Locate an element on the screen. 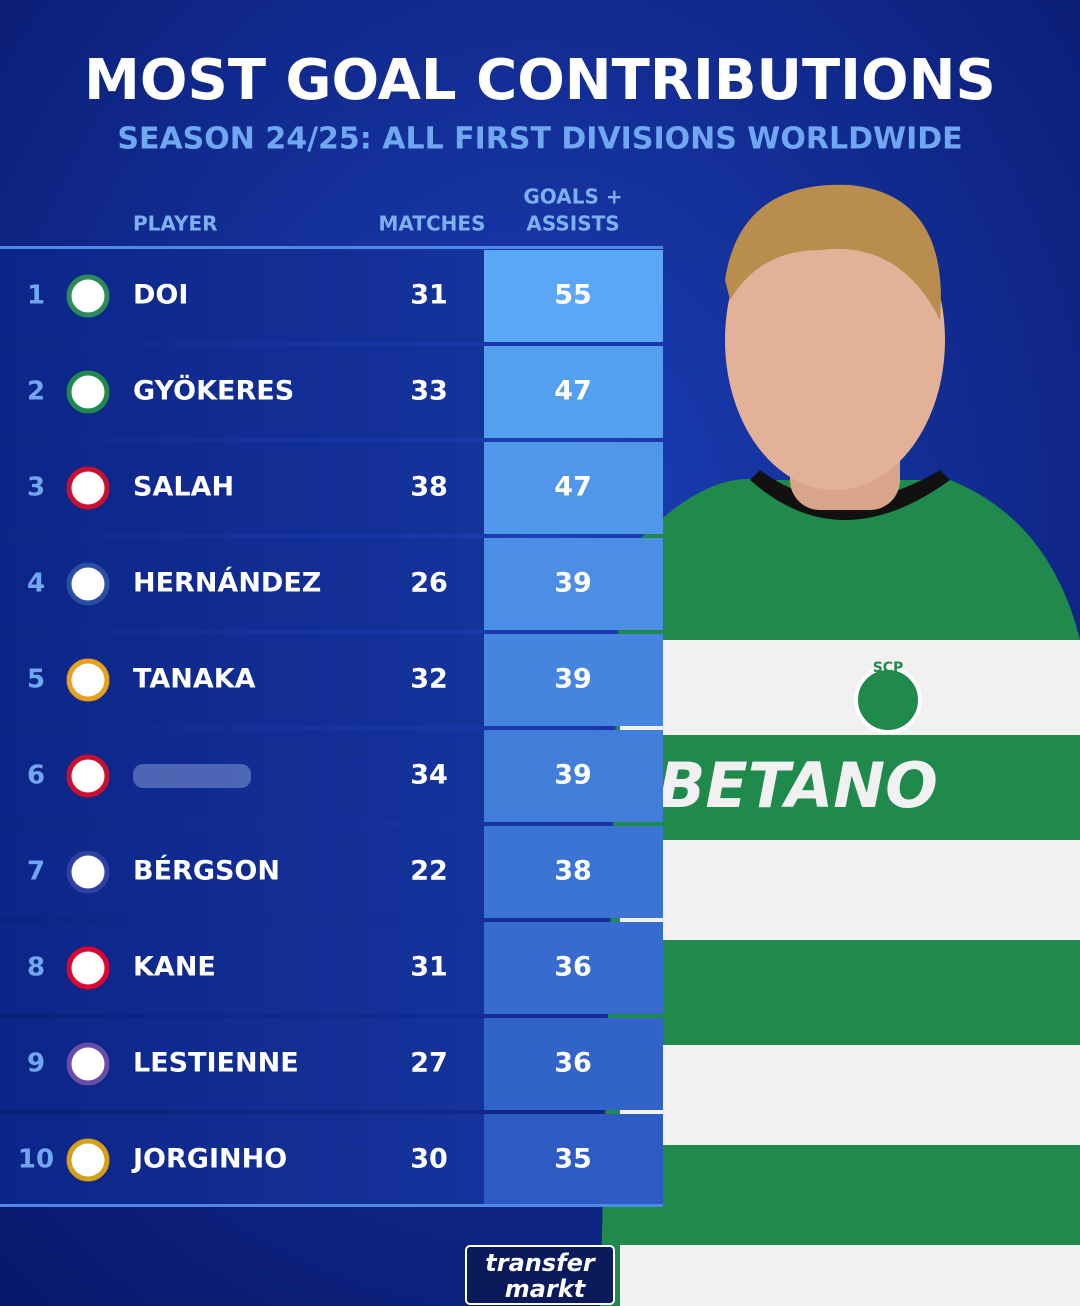 This screenshot has height=1306, width=1080. rank: 9 is located at coordinates (36, 1064).